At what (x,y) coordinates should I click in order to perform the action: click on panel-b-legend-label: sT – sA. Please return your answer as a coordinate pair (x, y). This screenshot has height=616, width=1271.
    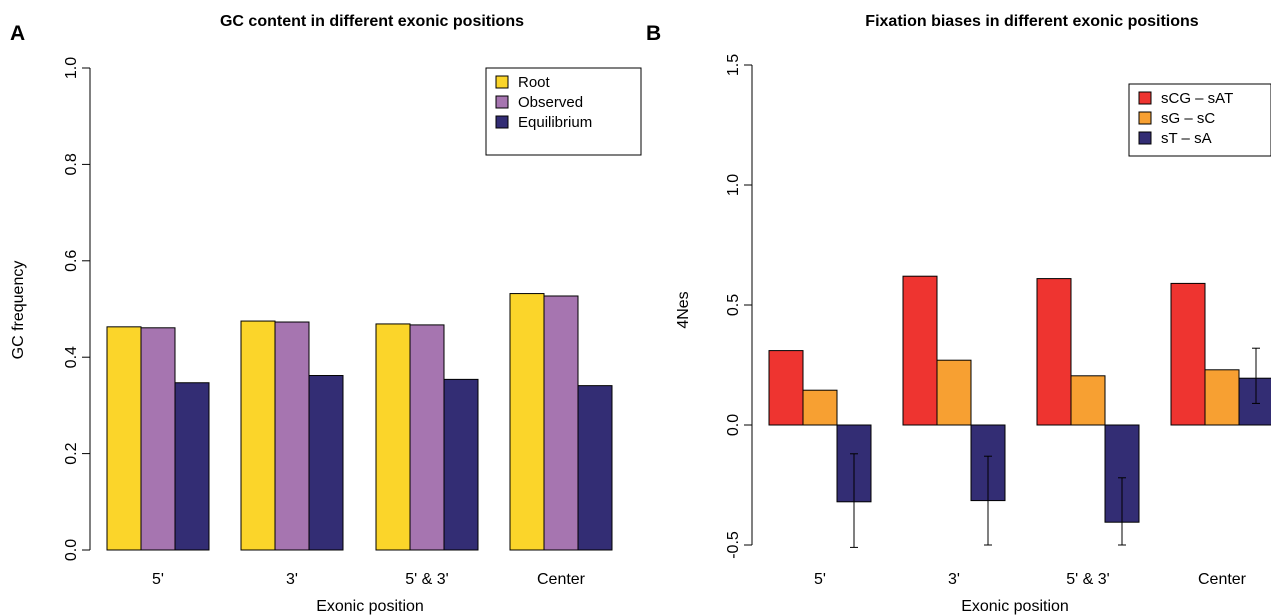
    Looking at the image, I should click on (1186, 138).